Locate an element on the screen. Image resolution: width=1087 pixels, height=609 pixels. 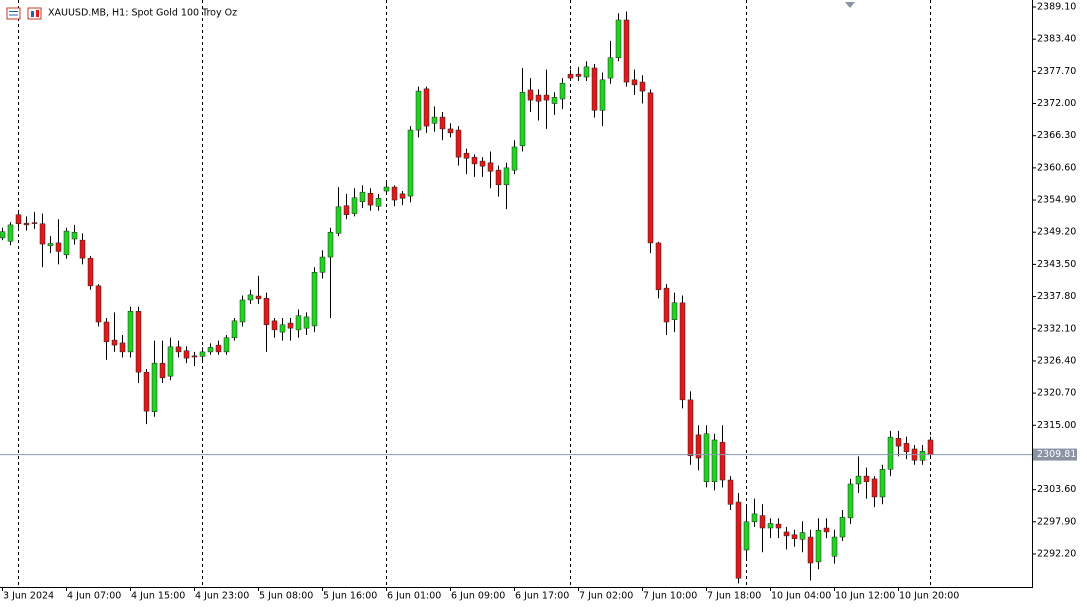
x-tick-label: 10 Jun 12:00 is located at coordinates (865, 596).